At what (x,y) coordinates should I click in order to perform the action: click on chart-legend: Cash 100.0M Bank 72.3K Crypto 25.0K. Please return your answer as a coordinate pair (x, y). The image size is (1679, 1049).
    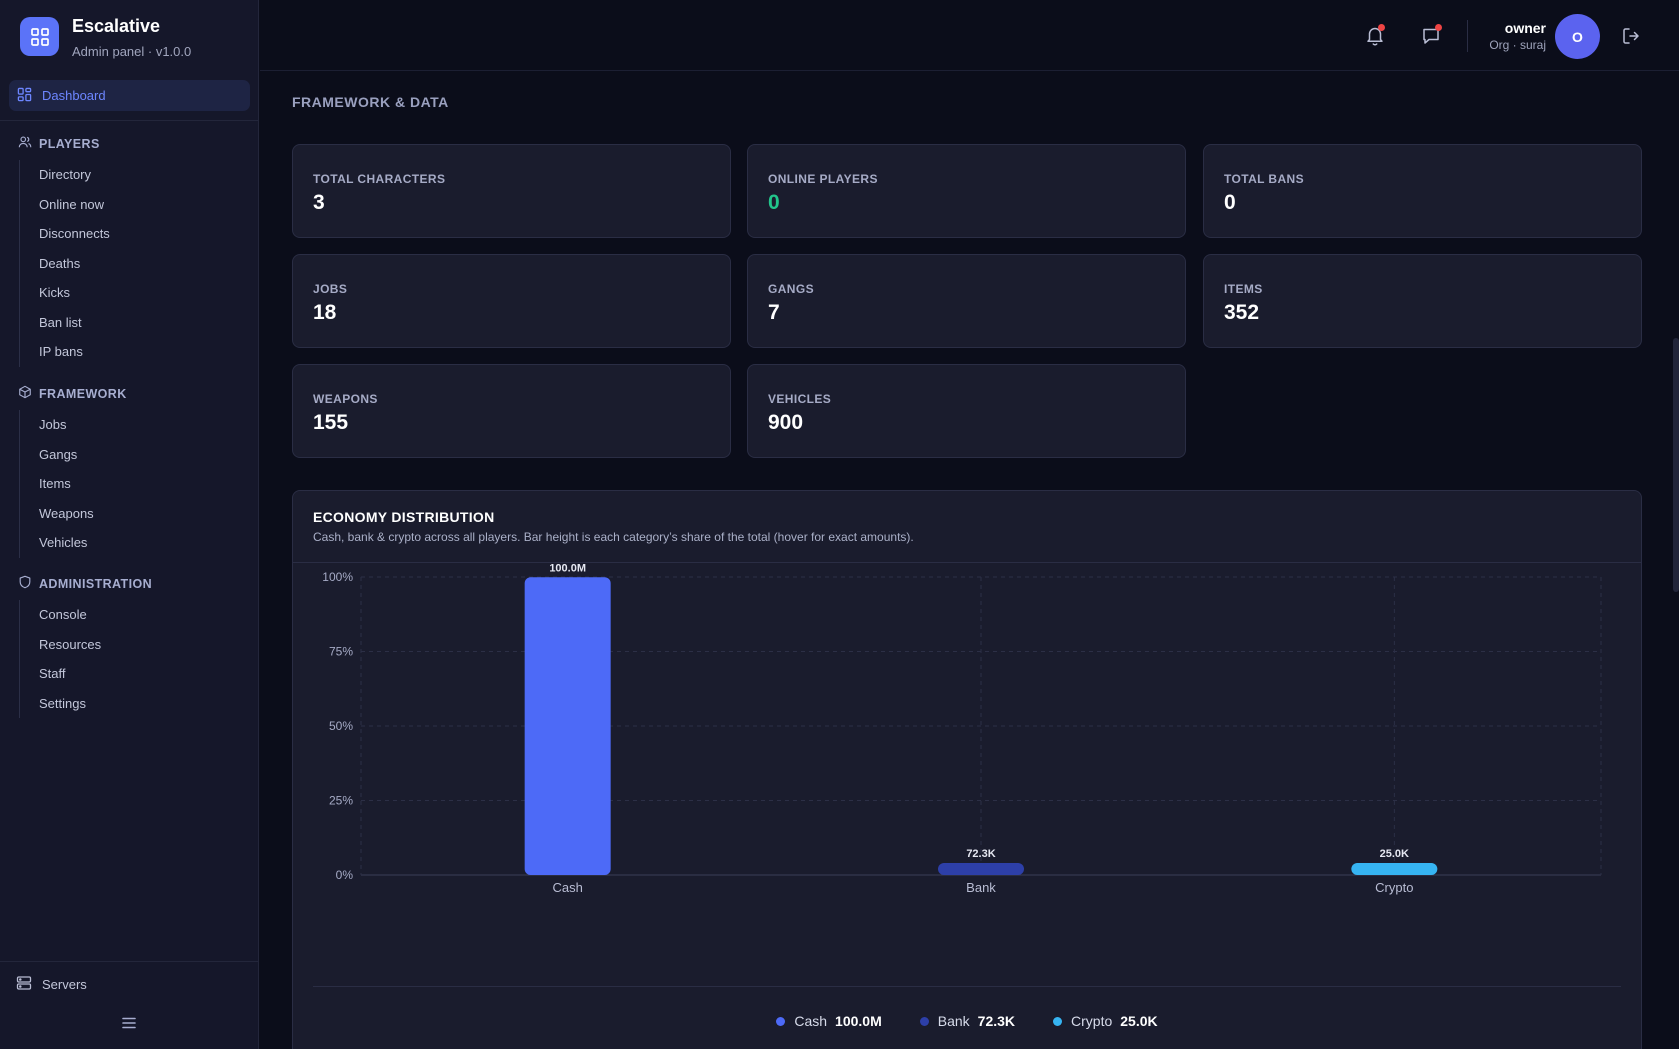
    Looking at the image, I should click on (967, 1021).